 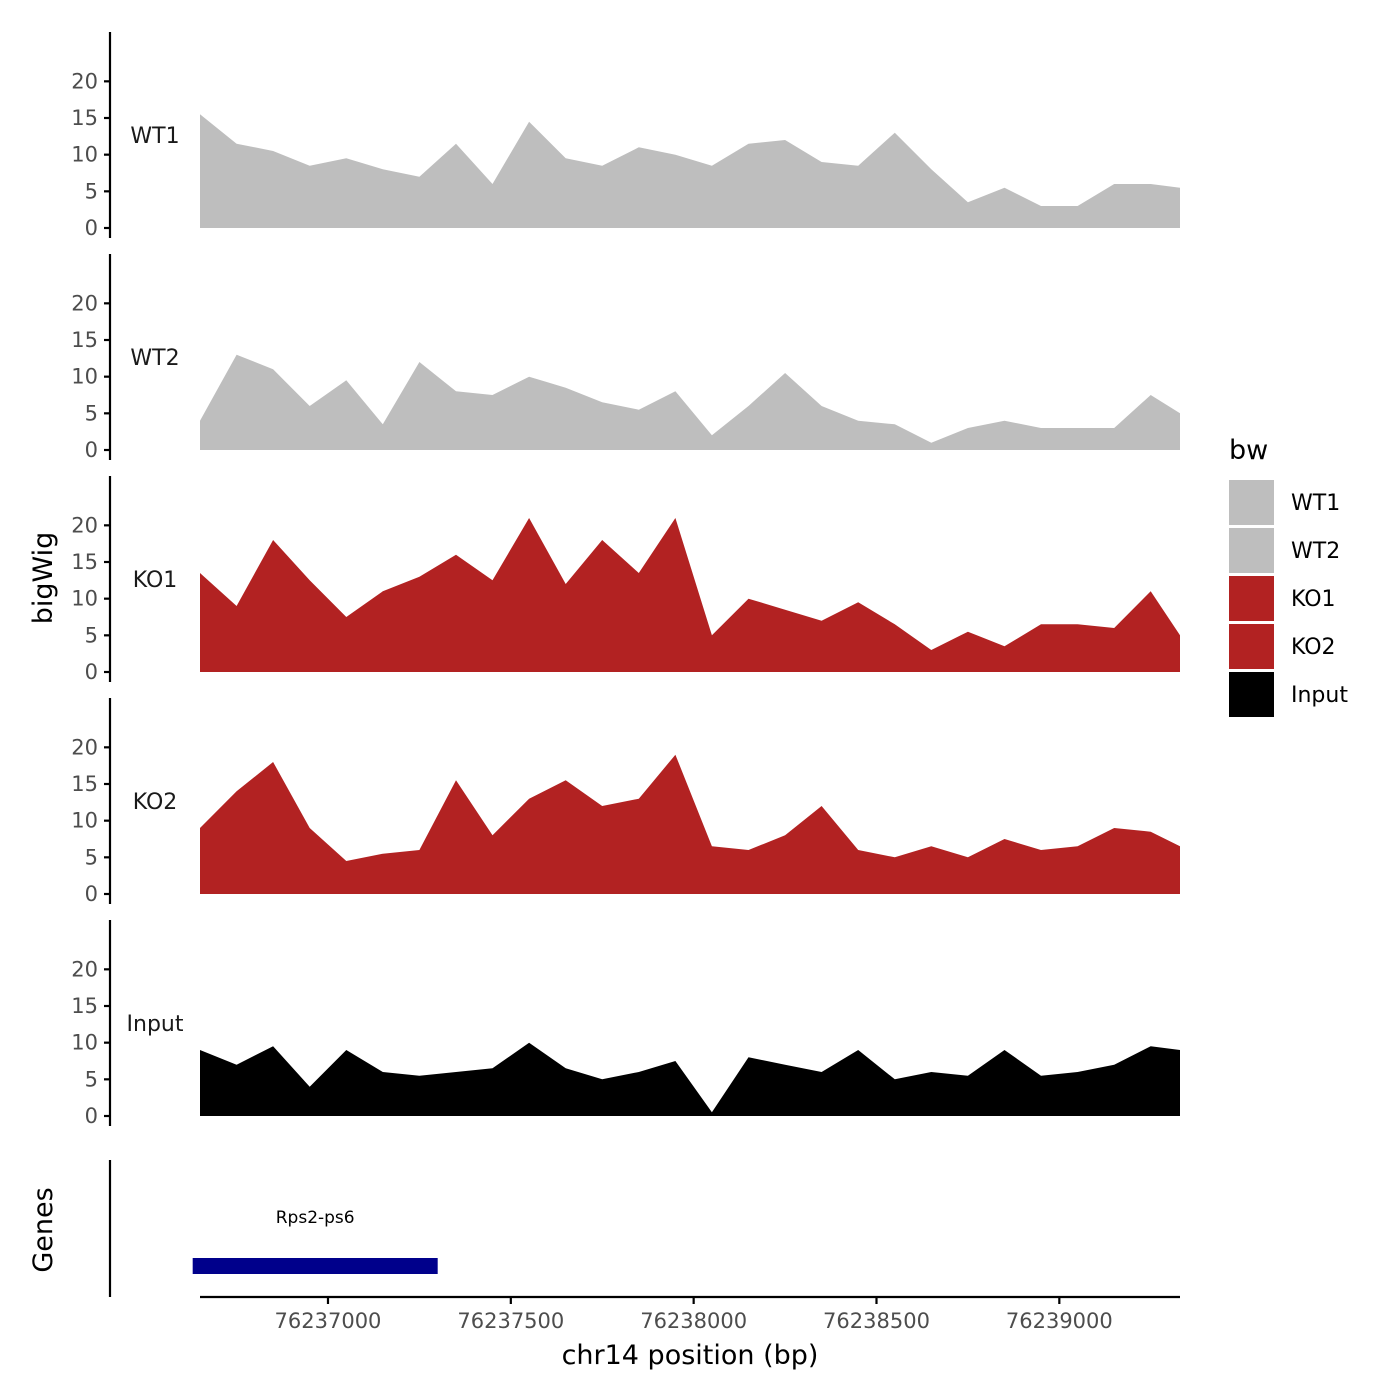 What do you see at coordinates (693, 1321) in the screenshot?
I see `x-tick-label: 76238000` at bounding box center [693, 1321].